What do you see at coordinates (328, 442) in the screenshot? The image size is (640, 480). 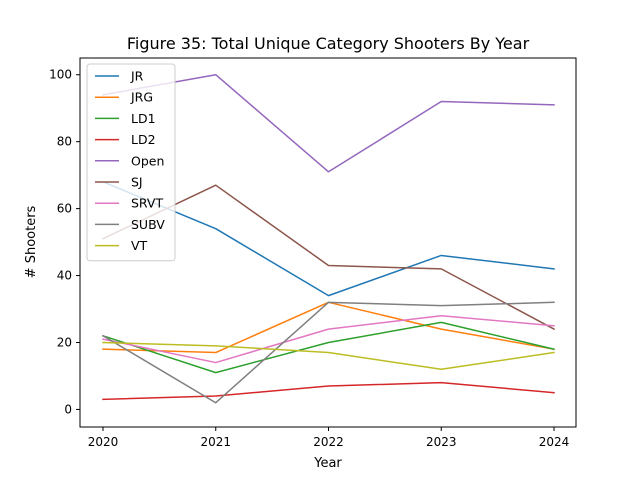 I see `x-tick-label: 2022` at bounding box center [328, 442].